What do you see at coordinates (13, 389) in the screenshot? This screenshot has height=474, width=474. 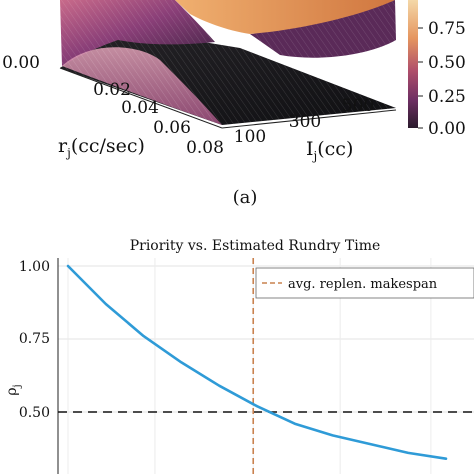 I see `y-axis-label: ρj` at bounding box center [13, 389].